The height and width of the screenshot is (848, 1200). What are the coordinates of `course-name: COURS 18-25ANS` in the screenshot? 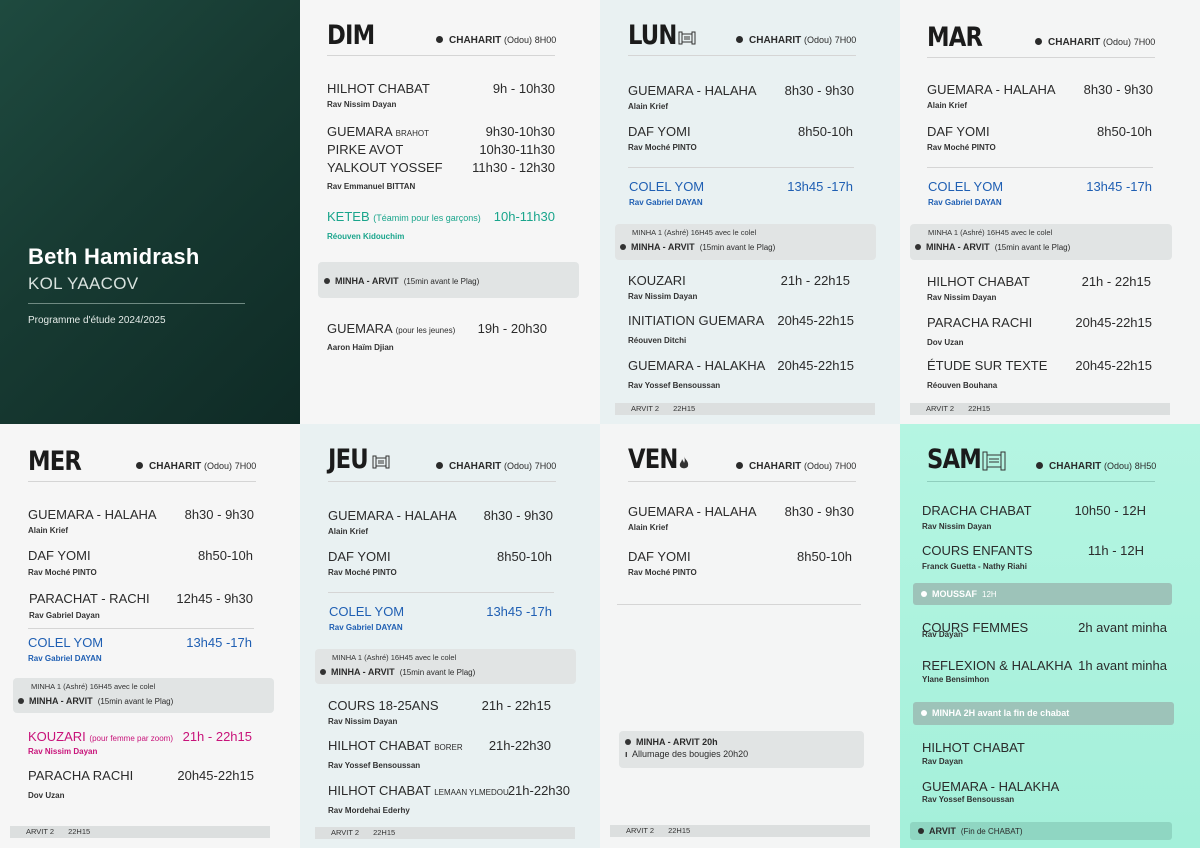 It's located at (383, 705).